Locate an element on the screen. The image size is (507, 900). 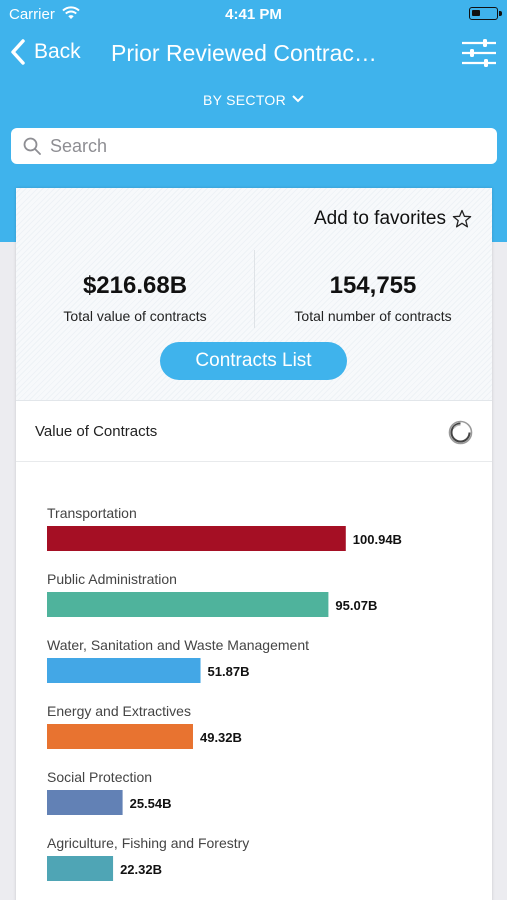
section-title: Value of Contracts is located at coordinates (96, 431).